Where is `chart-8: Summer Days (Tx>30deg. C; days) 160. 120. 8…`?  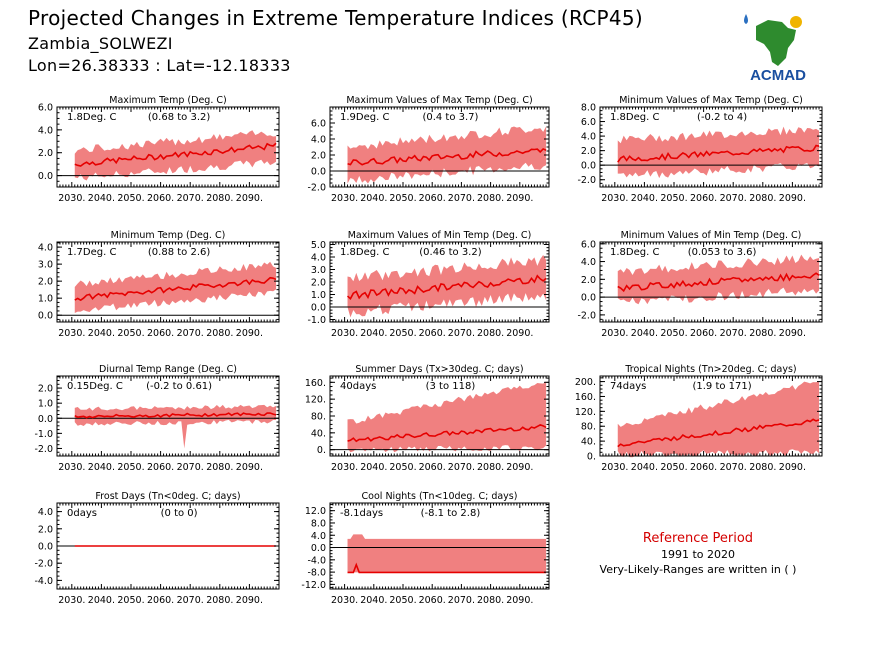 chart-8: Summer Days (Tx>30deg. C; days) 160. 120. 8… is located at coordinates (427, 418).